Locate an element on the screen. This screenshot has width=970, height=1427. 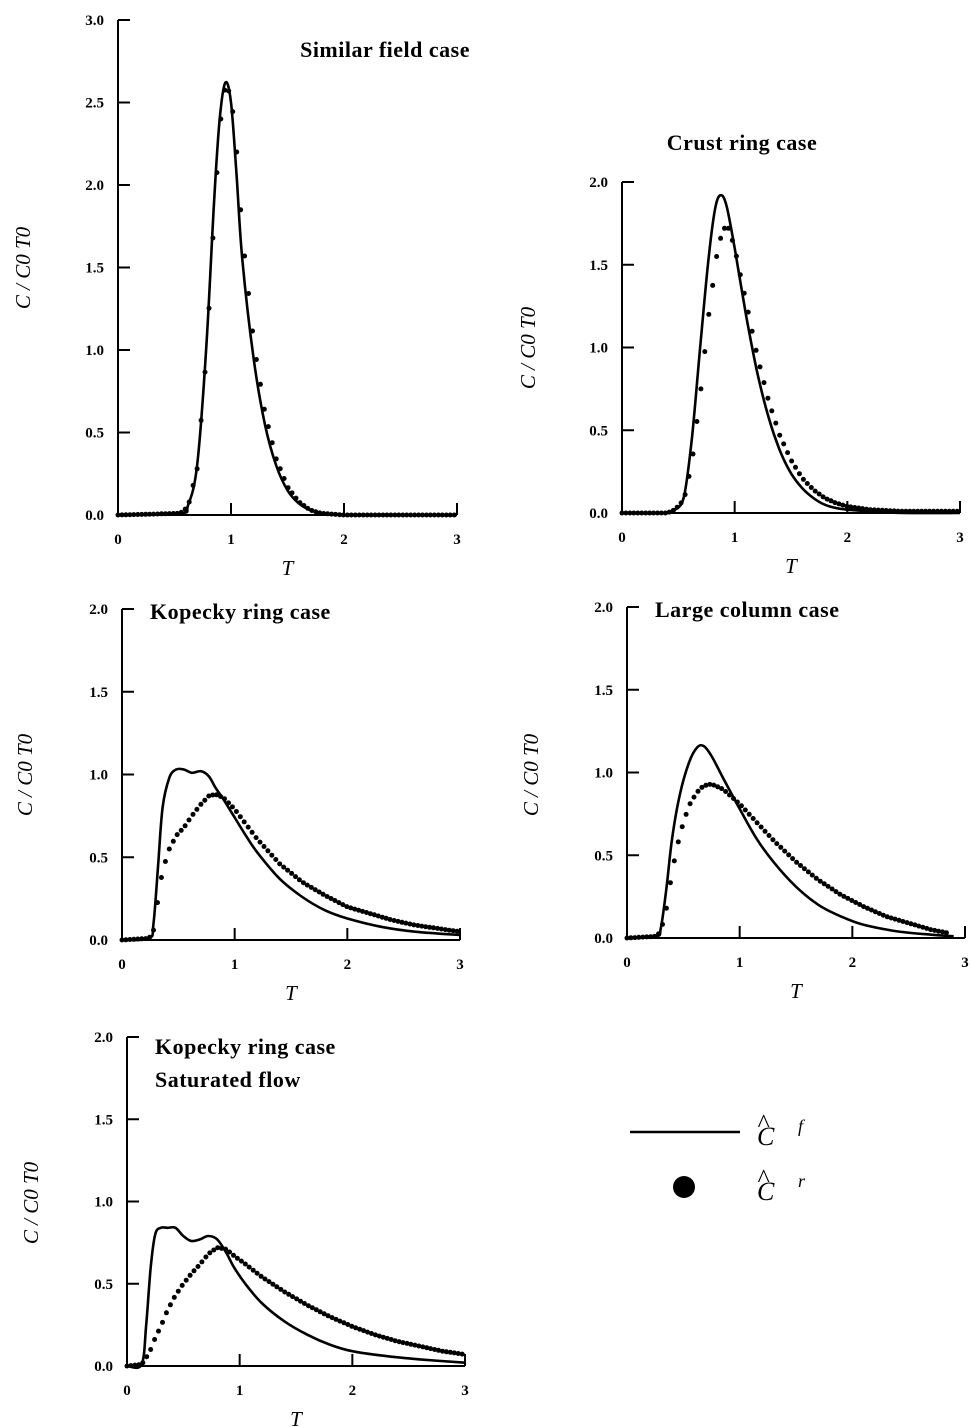
legend-hat-cf: ^ is located at coordinates (763, 1123).